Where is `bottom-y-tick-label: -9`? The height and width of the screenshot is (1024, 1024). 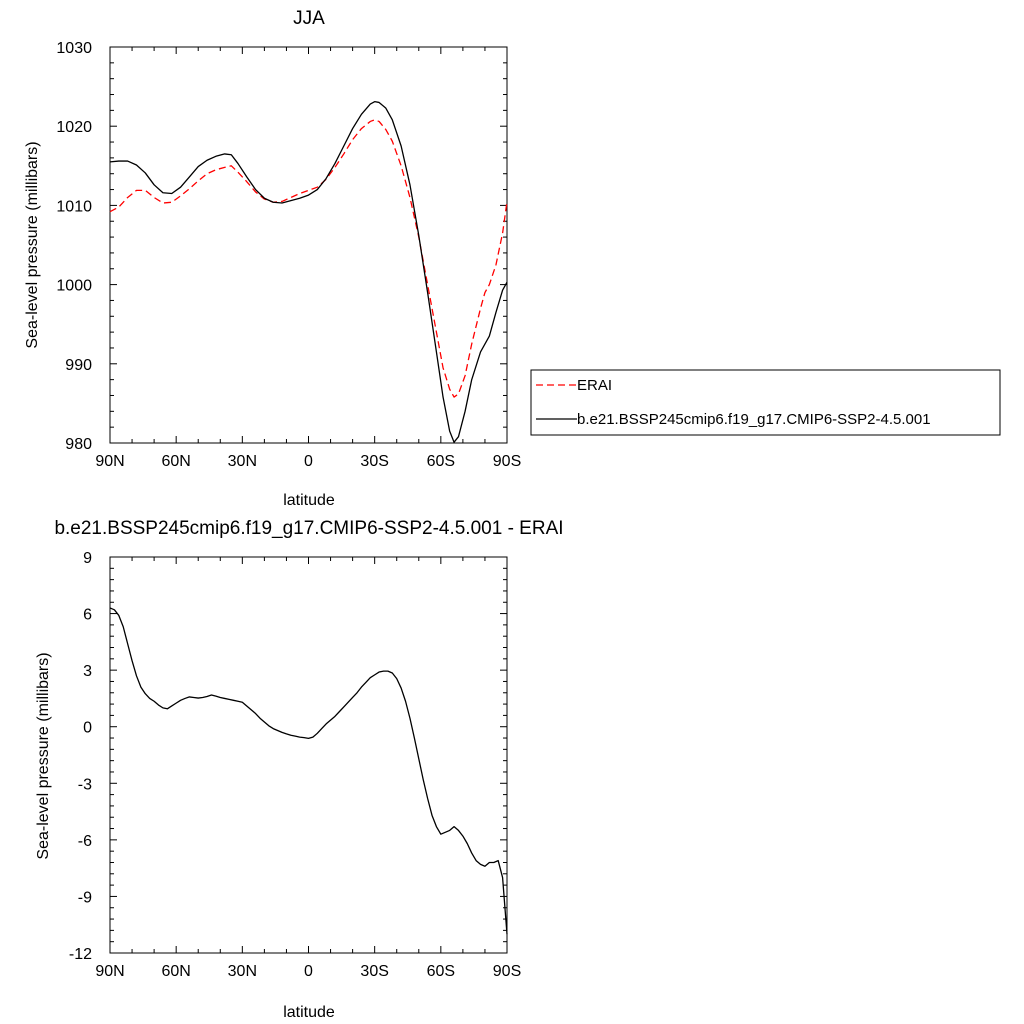
bottom-y-tick-label: -9 is located at coordinates (85, 897).